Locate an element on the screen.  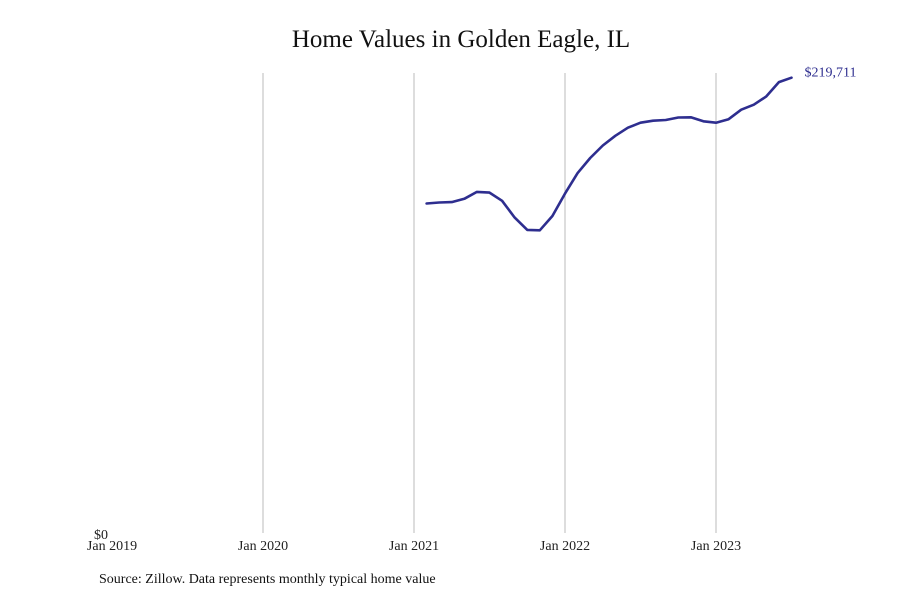
x-tick-label: Jan 2023 is located at coordinates (716, 546).